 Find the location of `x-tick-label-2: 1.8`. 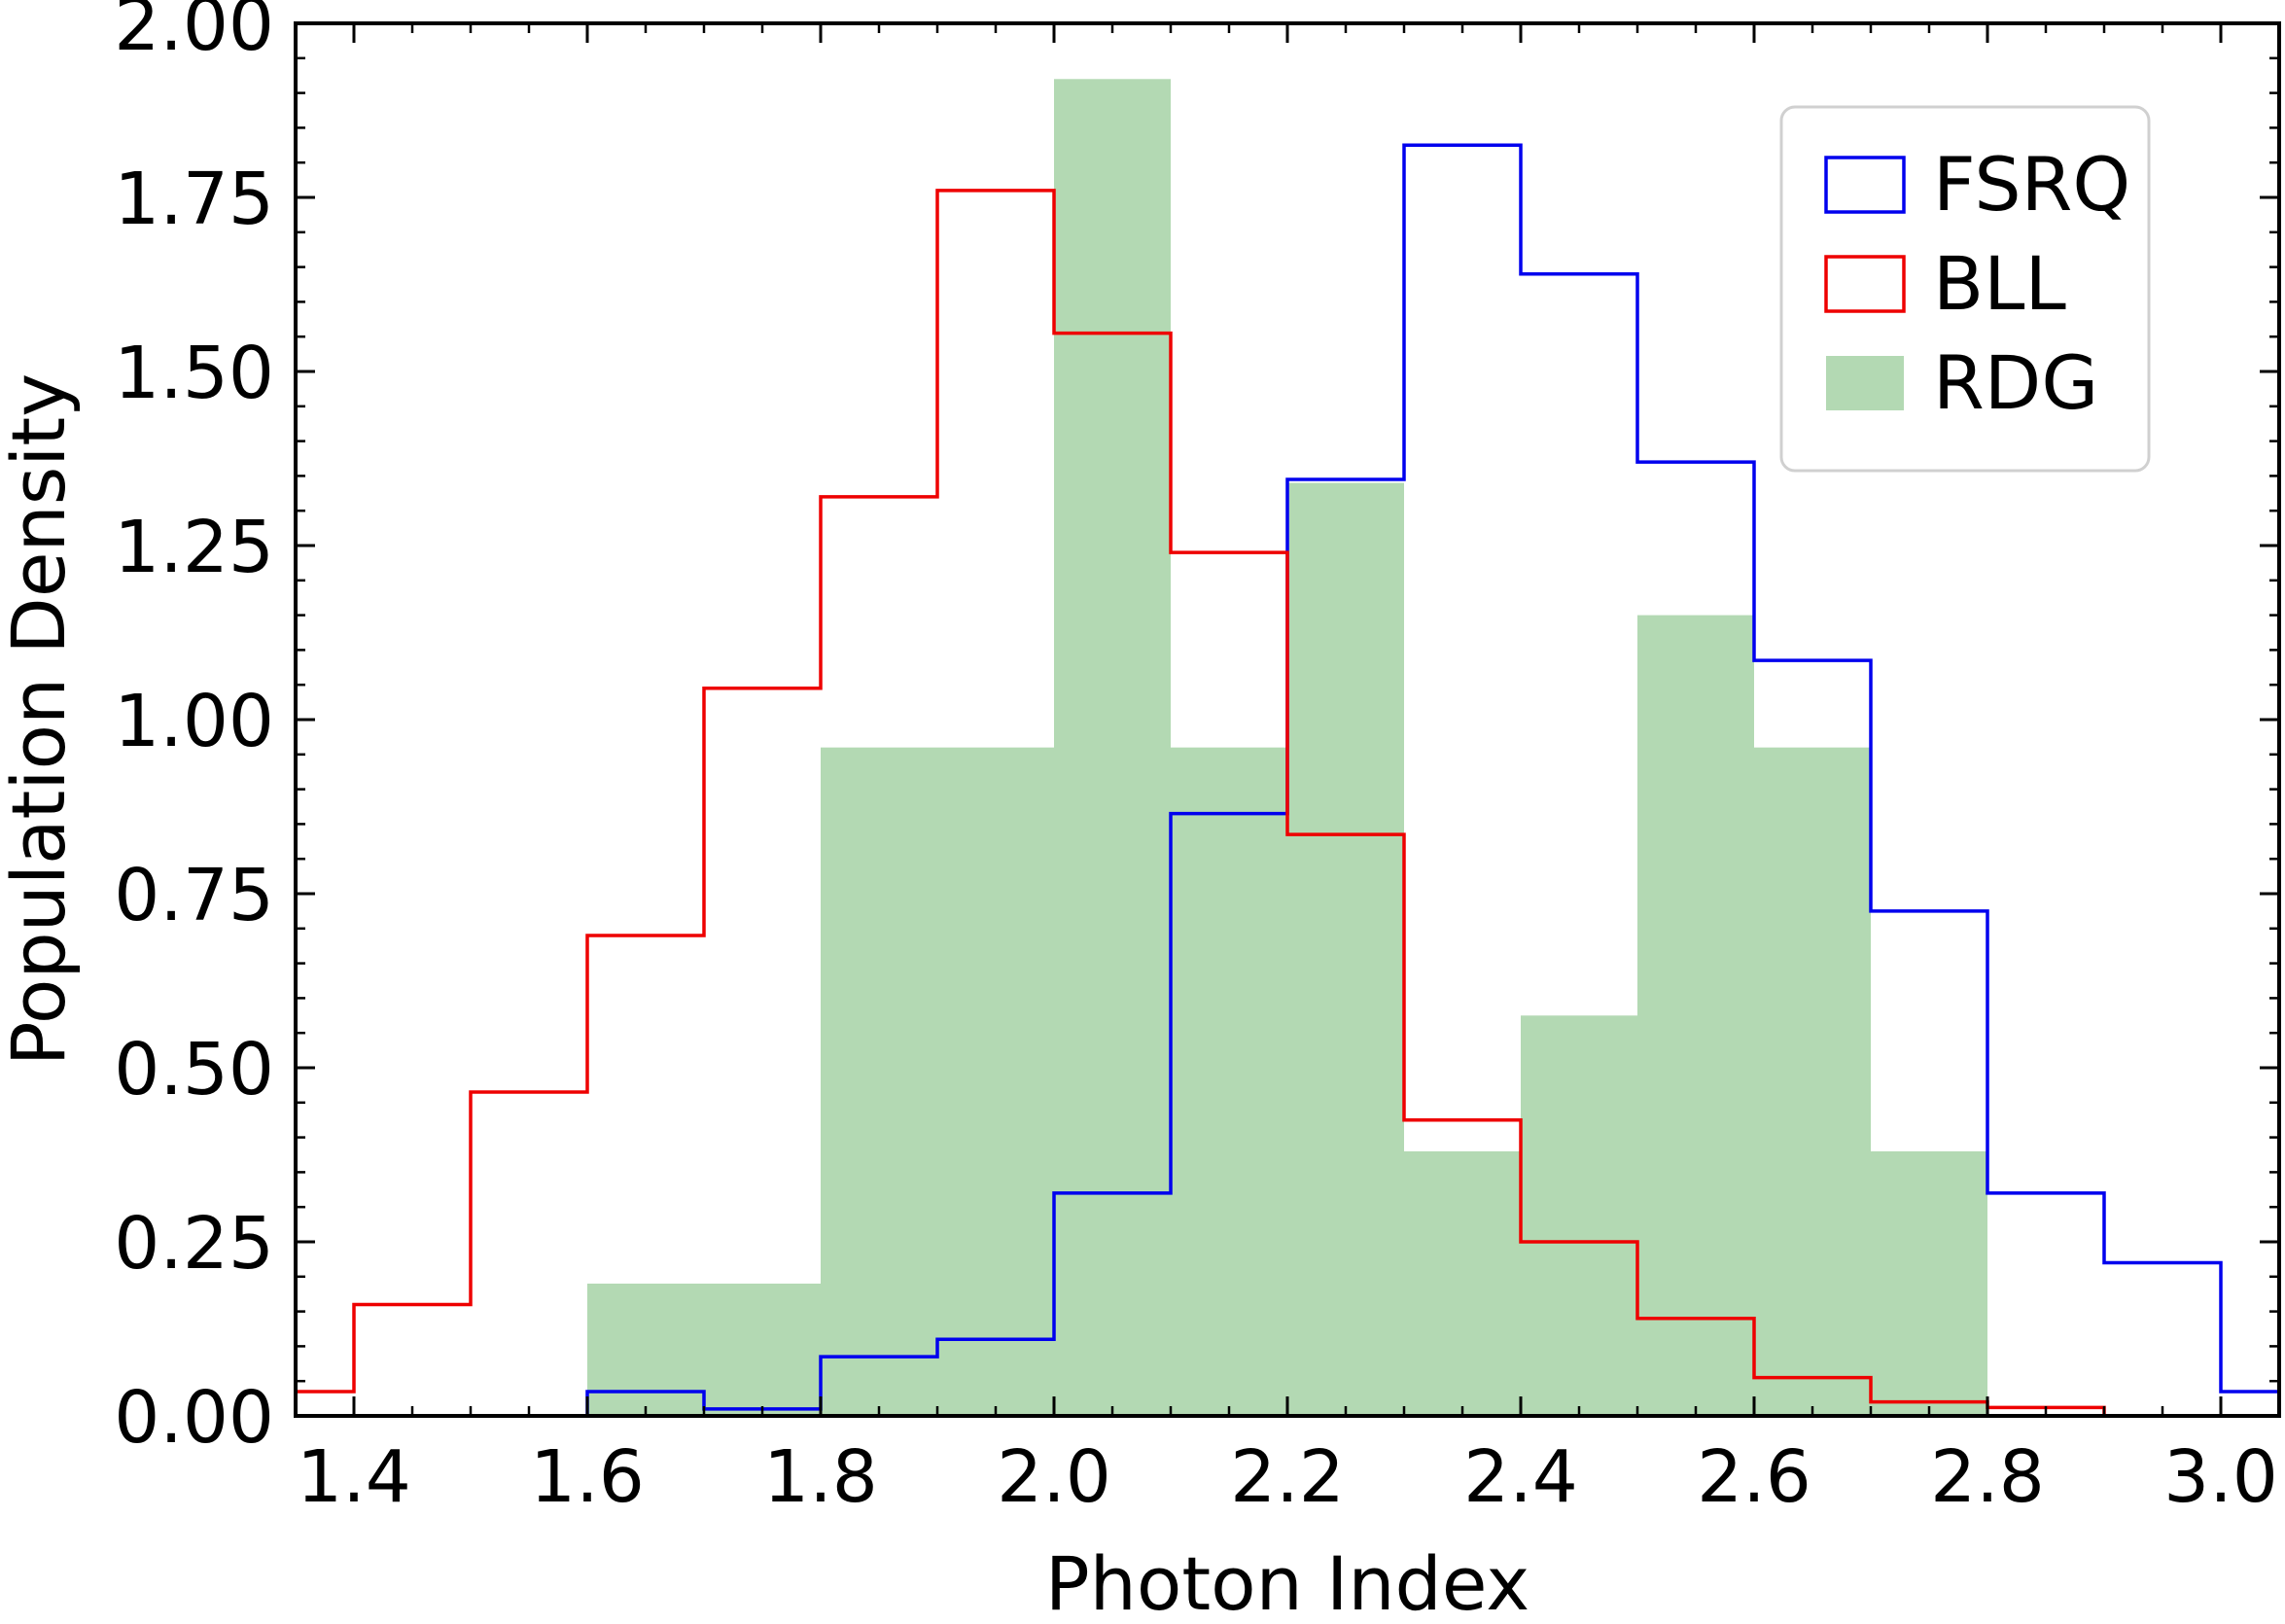

x-tick-label-2: 1.8 is located at coordinates (820, 1477).